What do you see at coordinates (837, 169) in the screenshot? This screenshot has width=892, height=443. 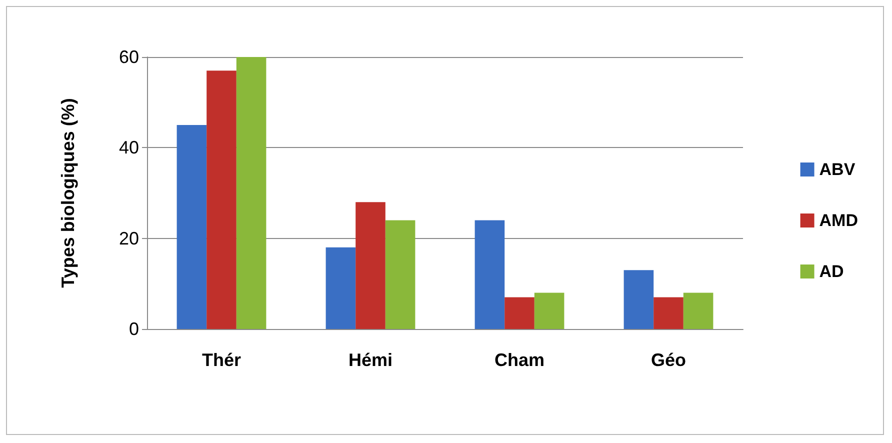 I see `legend-label: ABV` at bounding box center [837, 169].